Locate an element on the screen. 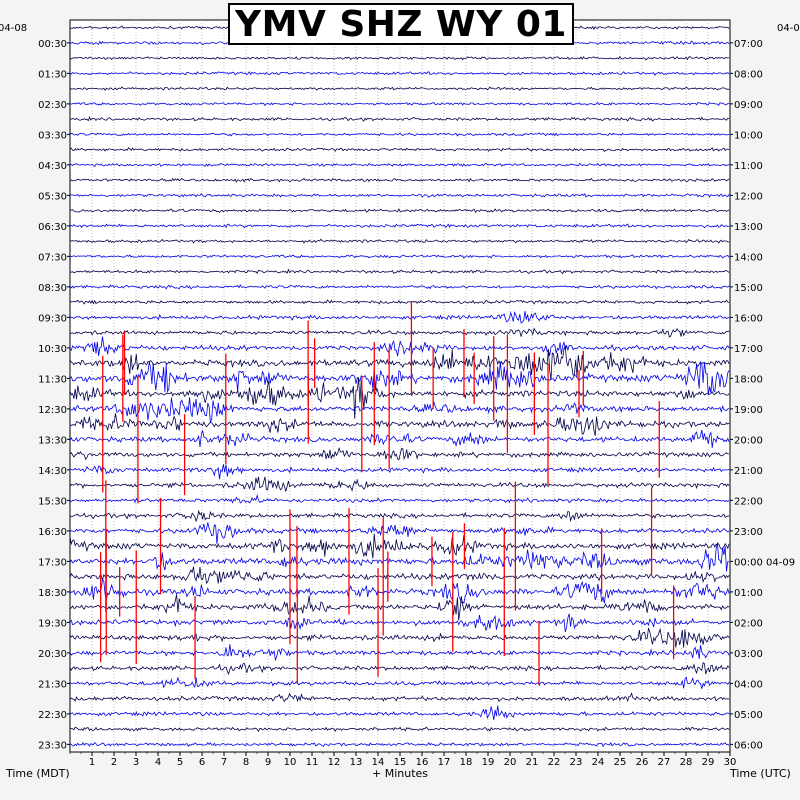 This screenshot has height=800, width=800. right-tick-label: 10:00 is located at coordinates (748, 135).